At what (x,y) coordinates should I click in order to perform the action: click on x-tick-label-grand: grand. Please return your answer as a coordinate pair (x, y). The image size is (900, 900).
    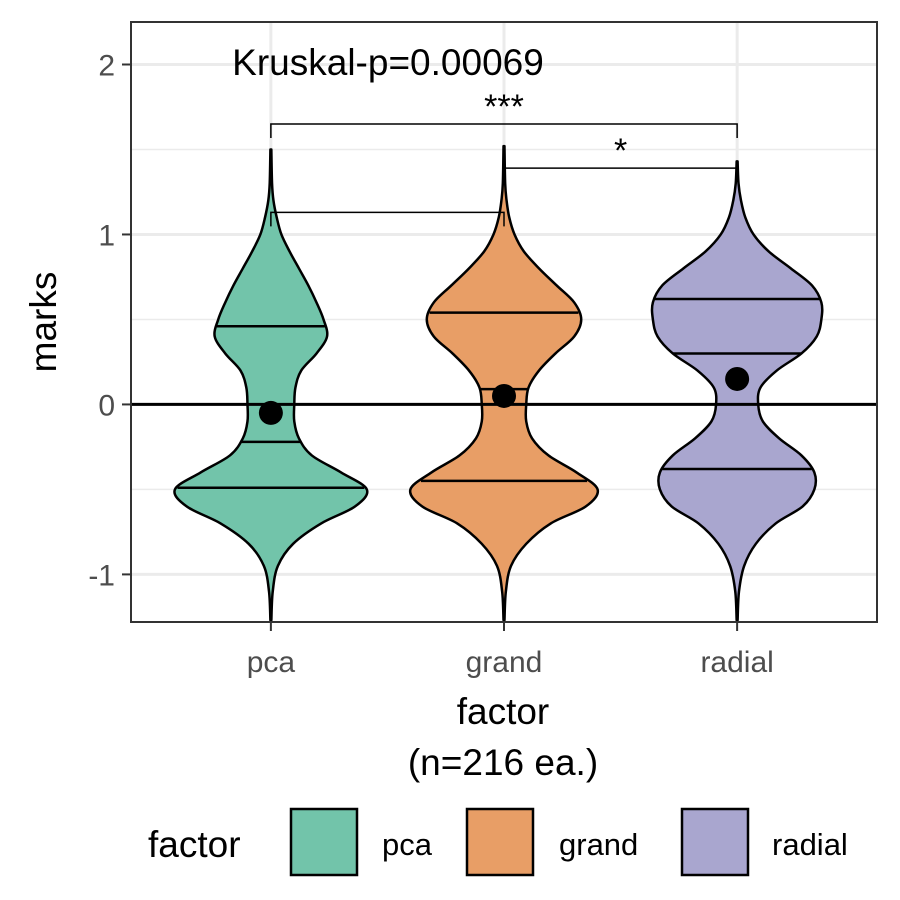
    Looking at the image, I should click on (504, 662).